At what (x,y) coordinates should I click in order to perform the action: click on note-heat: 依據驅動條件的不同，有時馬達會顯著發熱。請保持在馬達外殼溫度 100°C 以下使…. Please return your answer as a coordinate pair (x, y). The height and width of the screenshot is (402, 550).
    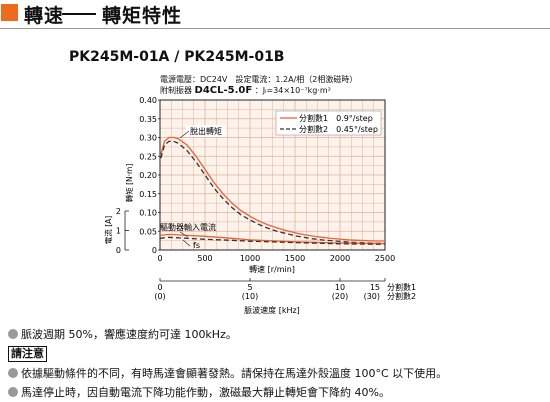
    Looking at the image, I should click on (227, 373).